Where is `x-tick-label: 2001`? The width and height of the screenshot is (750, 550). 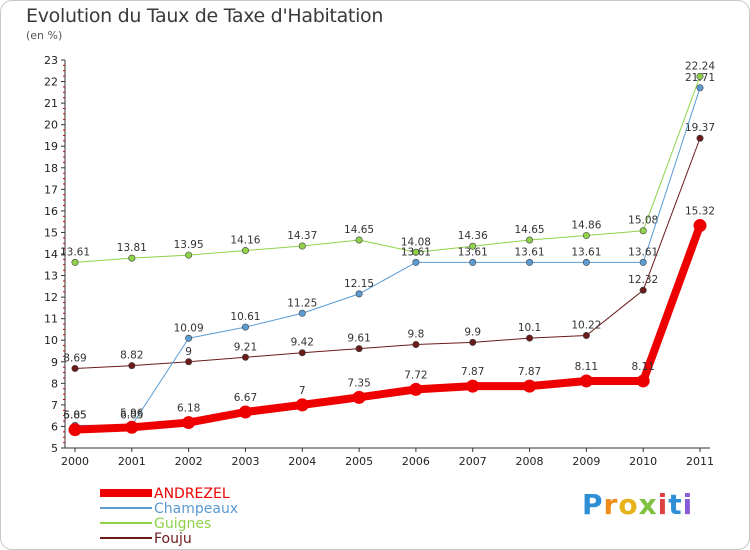
x-tick-label: 2001 is located at coordinates (132, 461).